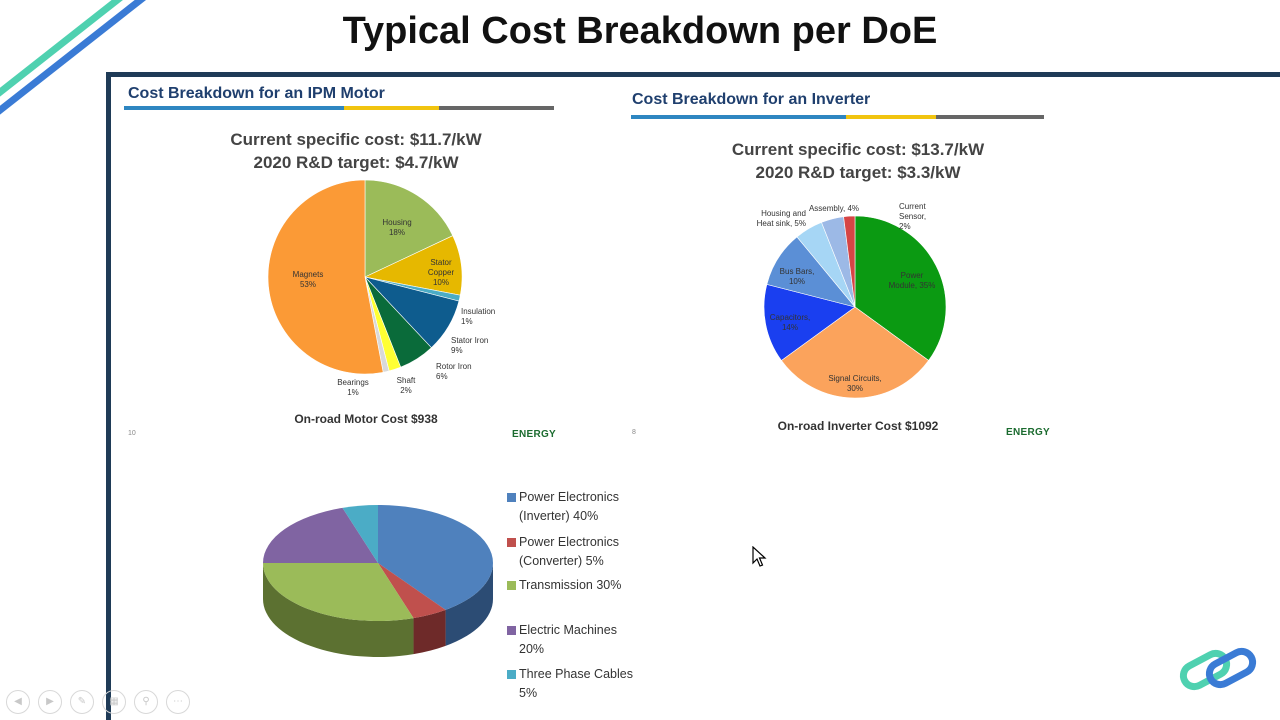 This screenshot has height=720, width=1280. Describe the element at coordinates (98, 702) in the screenshot. I see `presentation-toolbar: ◀ ▶ ✎ ▦ ⚲ ⋯` at that location.